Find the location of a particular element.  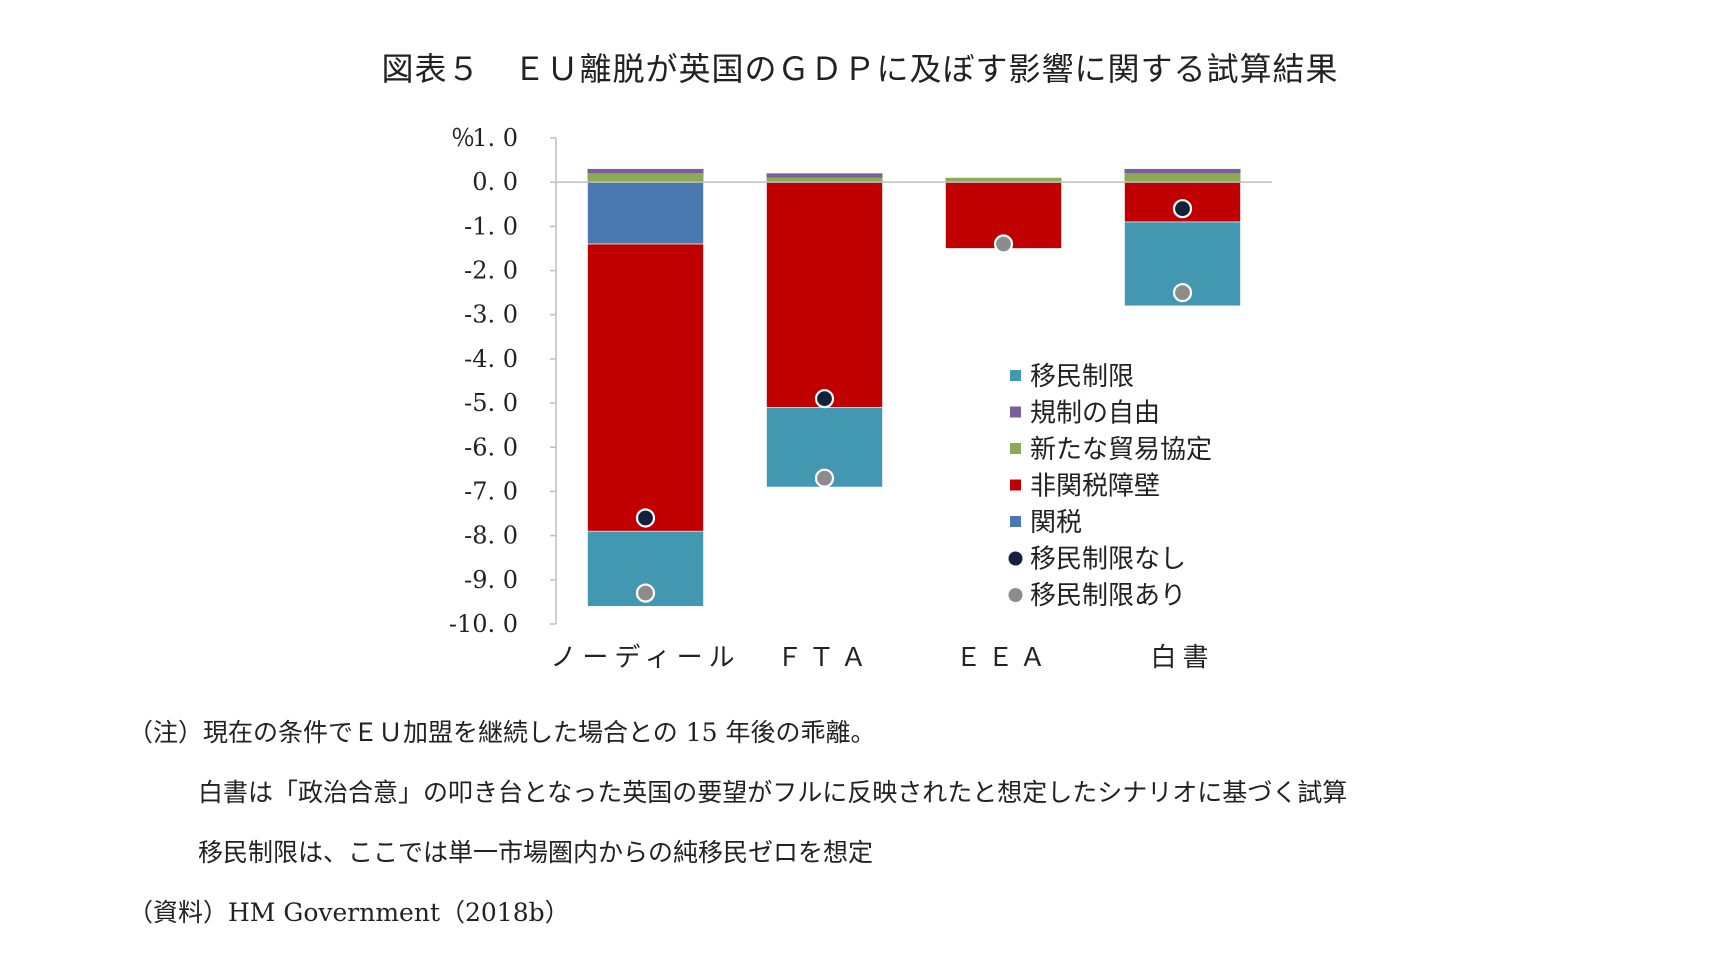

y-tick-label: -9. 0 is located at coordinates (491, 580).